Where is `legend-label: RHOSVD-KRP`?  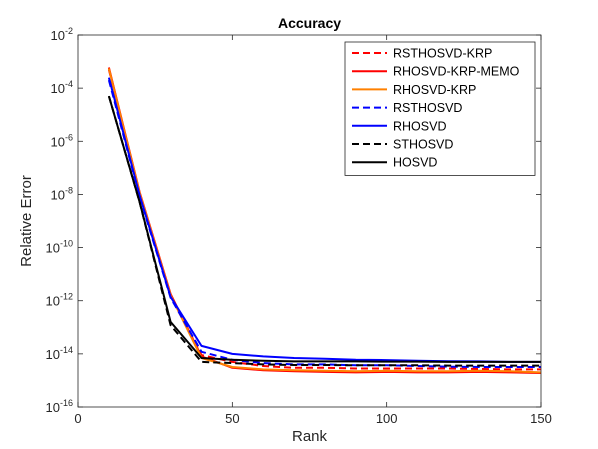 legend-label: RHOSVD-KRP is located at coordinates (434, 90).